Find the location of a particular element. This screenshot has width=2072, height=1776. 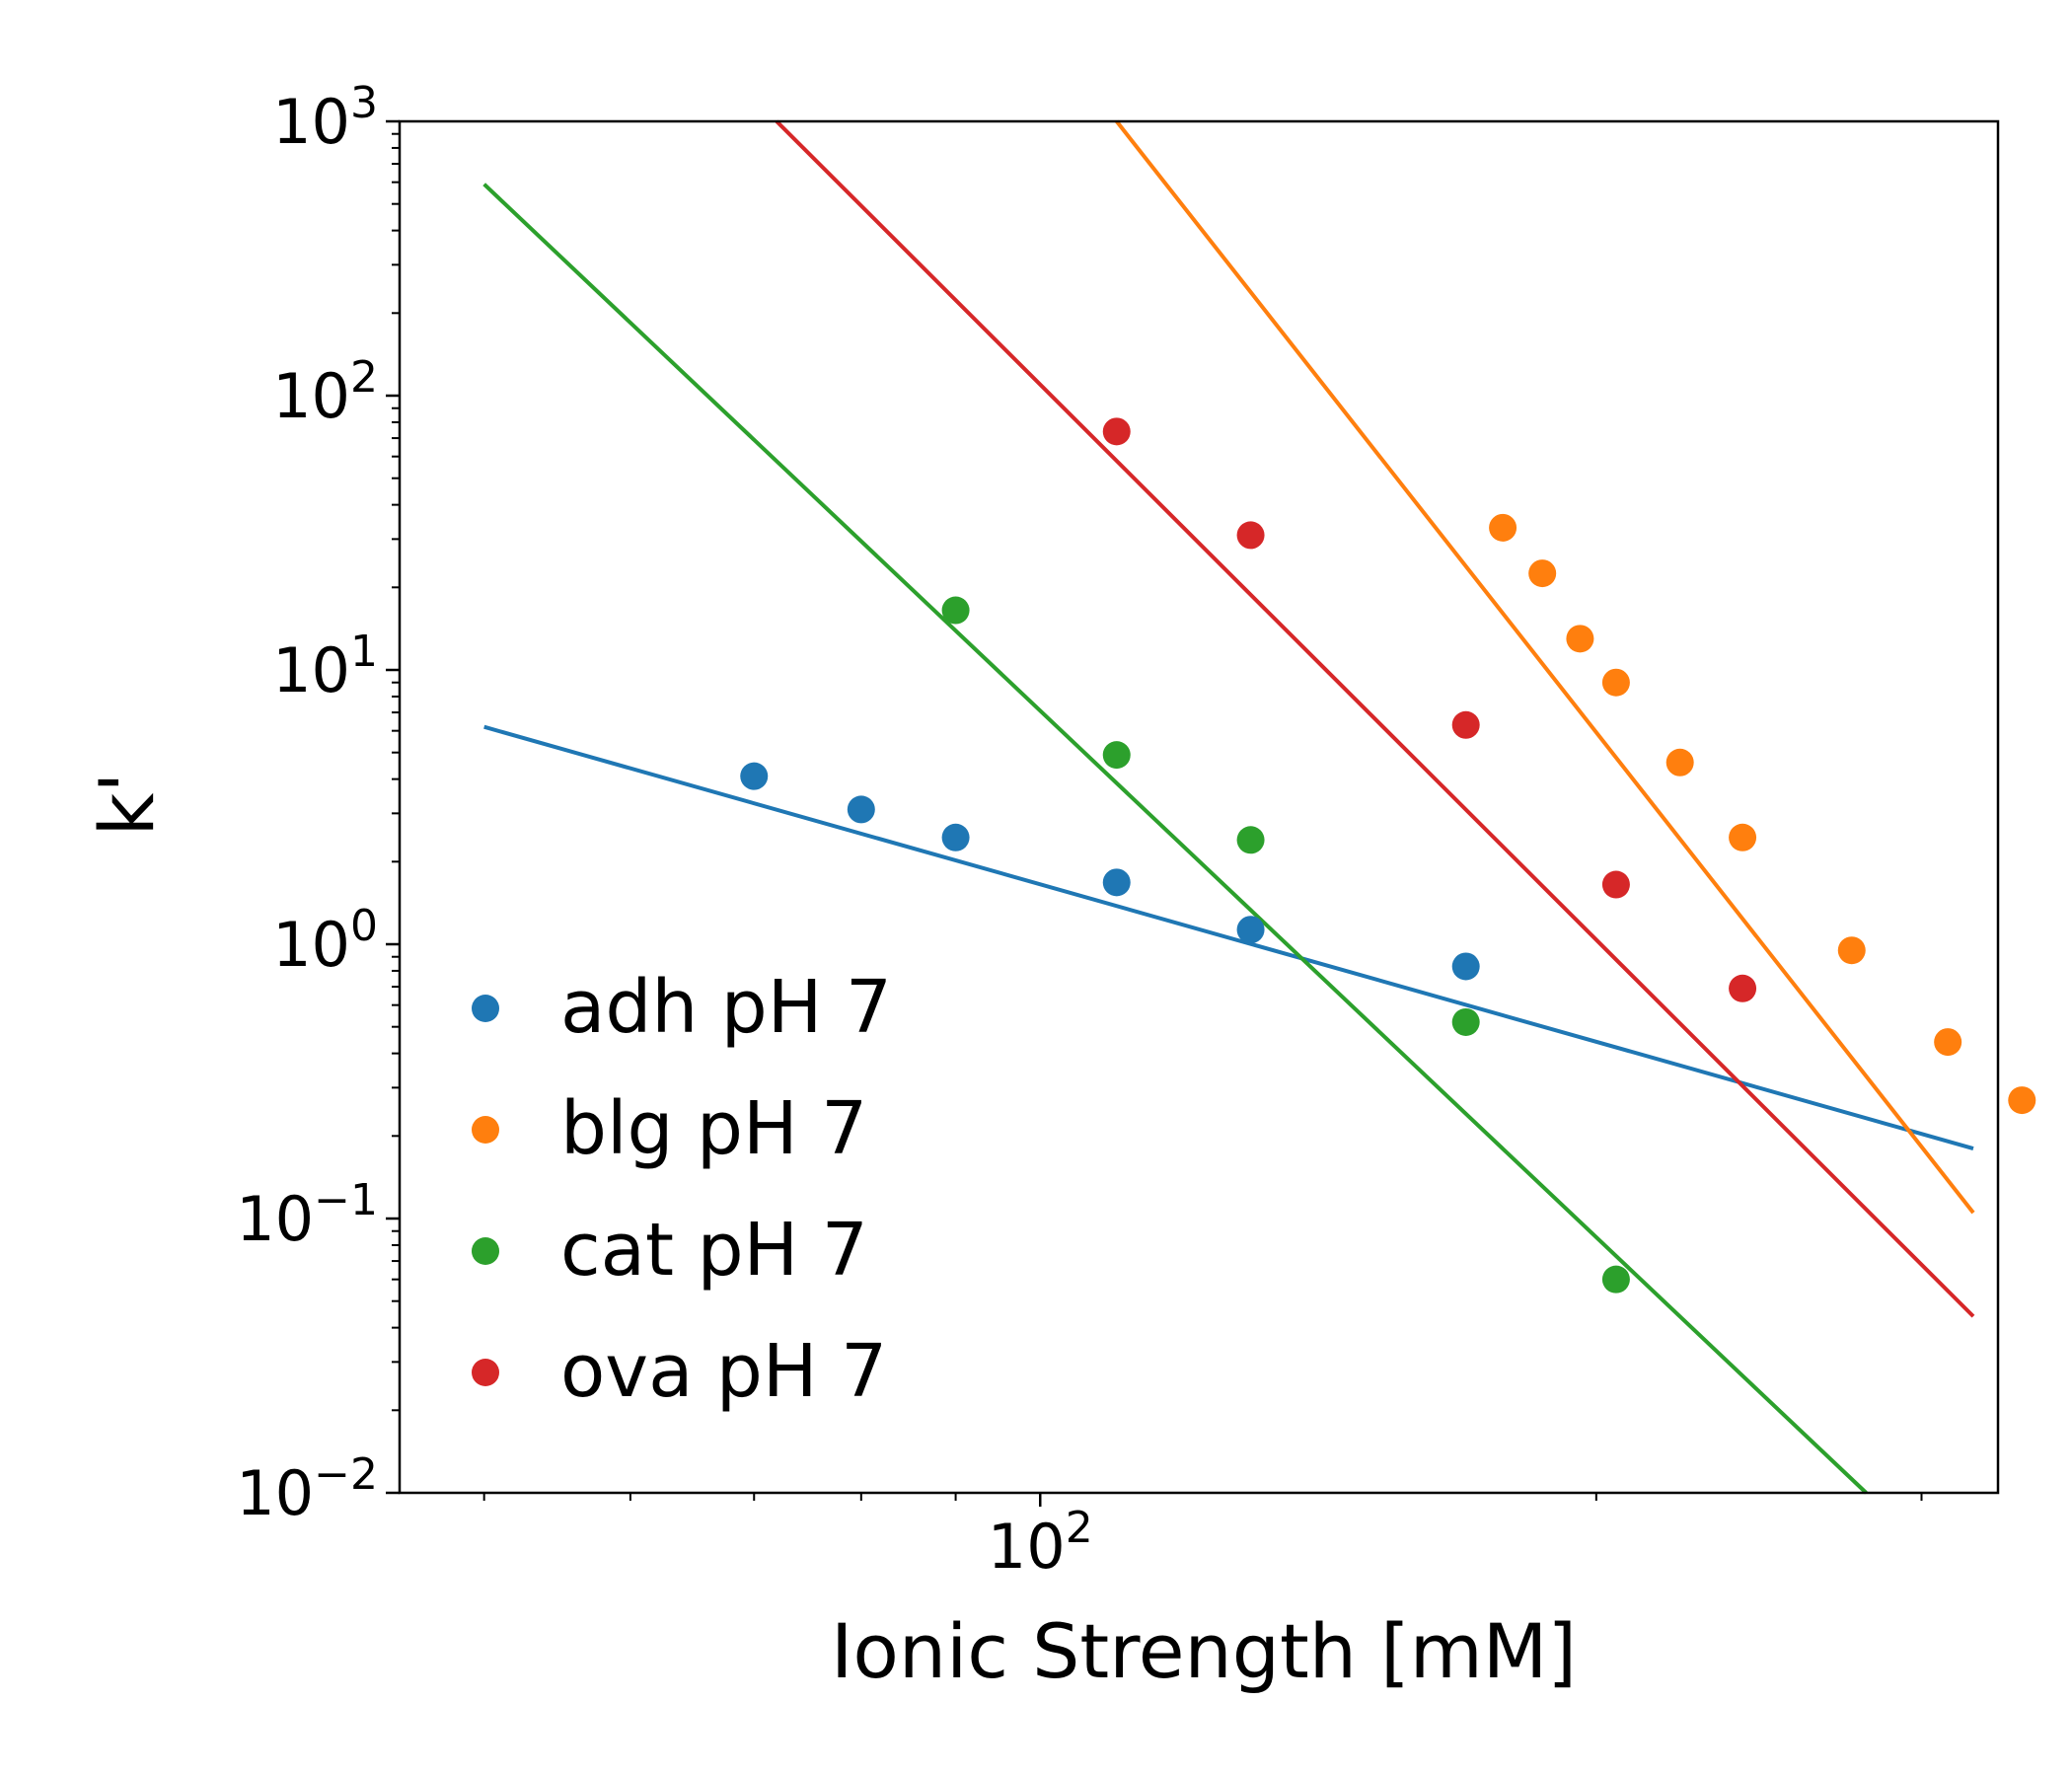

y-tick-label: 10³ is located at coordinates (325, 118).